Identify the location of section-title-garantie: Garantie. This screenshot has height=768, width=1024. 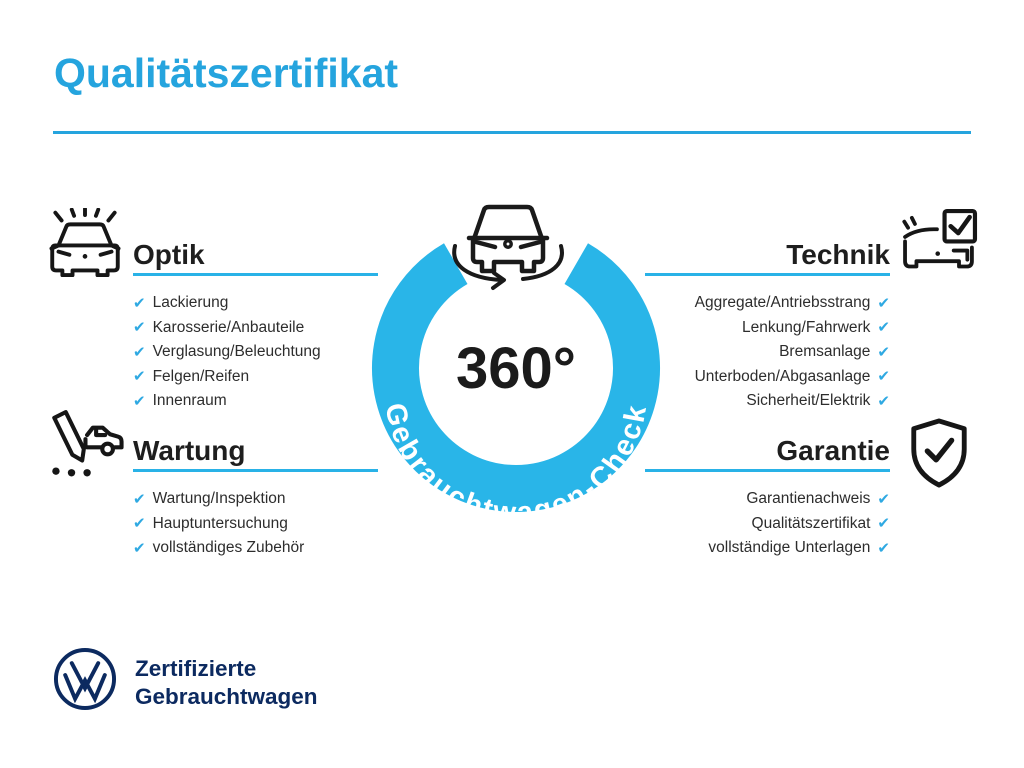
(833, 450).